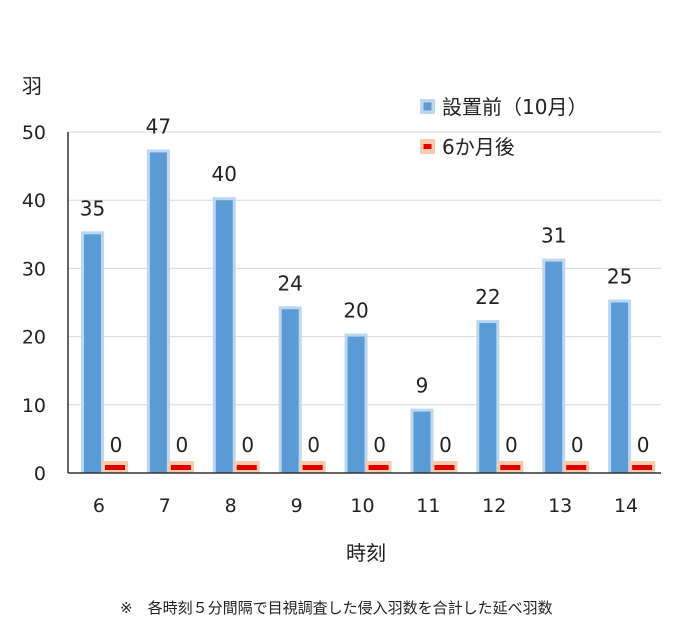  Describe the element at coordinates (224, 174) in the screenshot. I see `data-label-before: 40` at that location.